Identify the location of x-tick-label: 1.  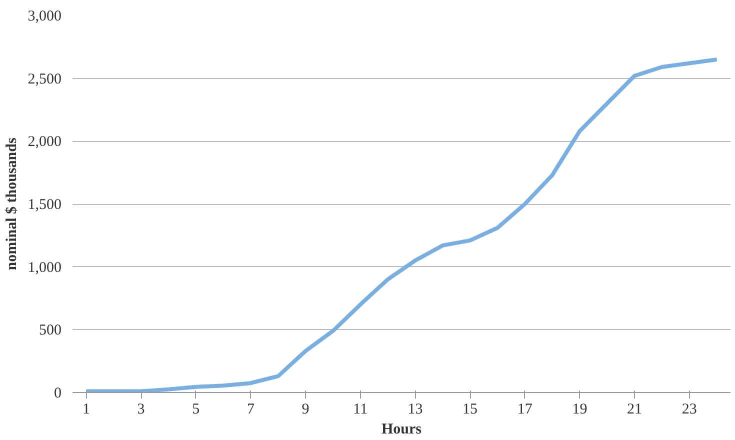
(86, 410).